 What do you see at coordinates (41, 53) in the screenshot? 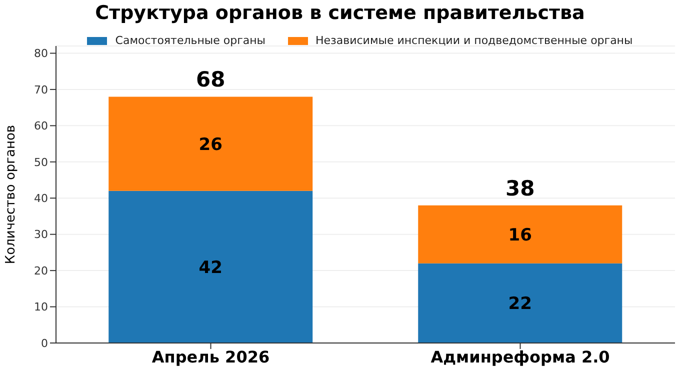
I see `y-tick-label: 80` at bounding box center [41, 53].